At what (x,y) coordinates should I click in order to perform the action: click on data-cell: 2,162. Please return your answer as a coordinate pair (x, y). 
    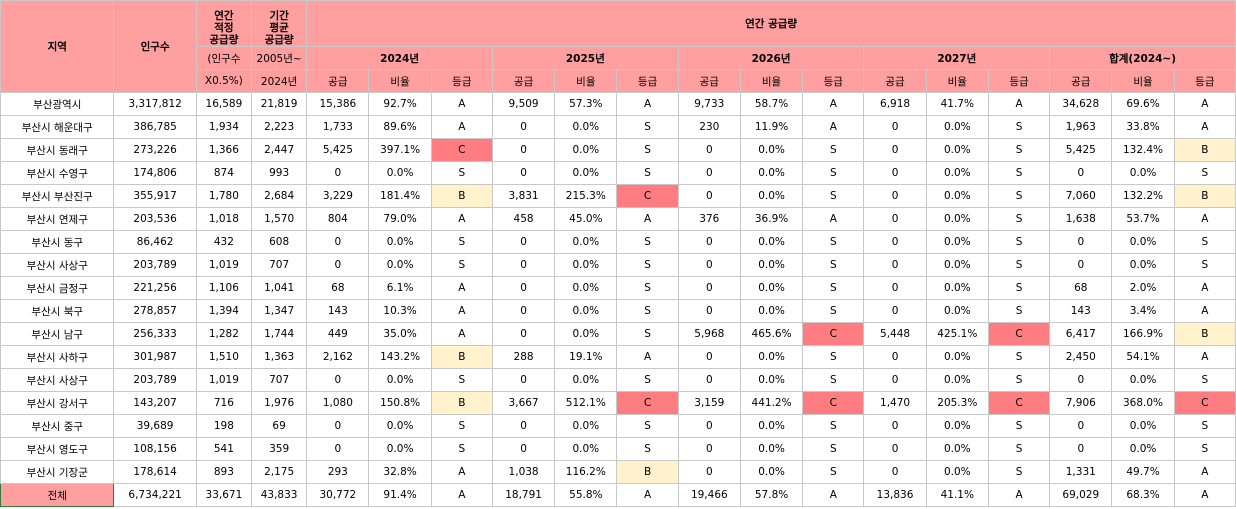
    Looking at the image, I should click on (338, 357).